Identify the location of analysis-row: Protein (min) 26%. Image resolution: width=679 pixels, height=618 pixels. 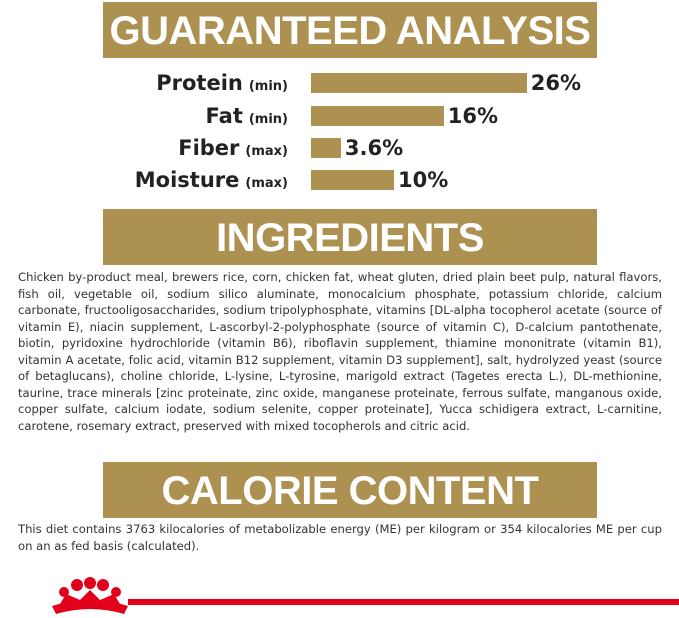
(339, 83).